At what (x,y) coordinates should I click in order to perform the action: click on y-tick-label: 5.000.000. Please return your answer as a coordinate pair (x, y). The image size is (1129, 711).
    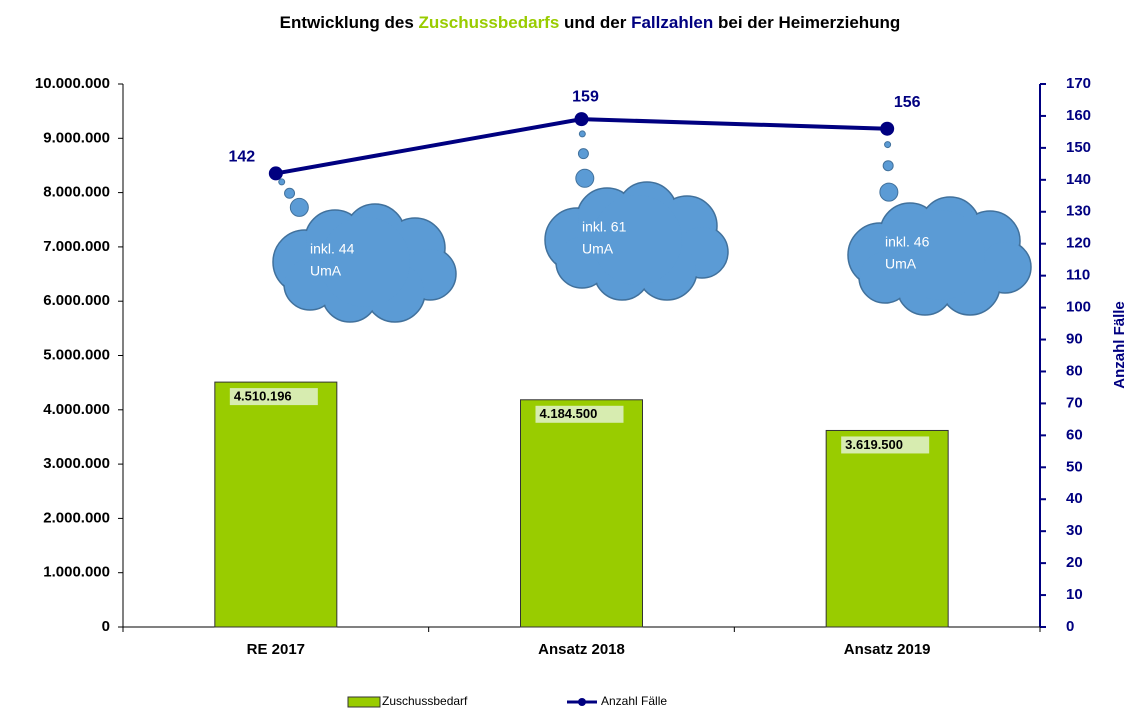
    Looking at the image, I should click on (76, 354).